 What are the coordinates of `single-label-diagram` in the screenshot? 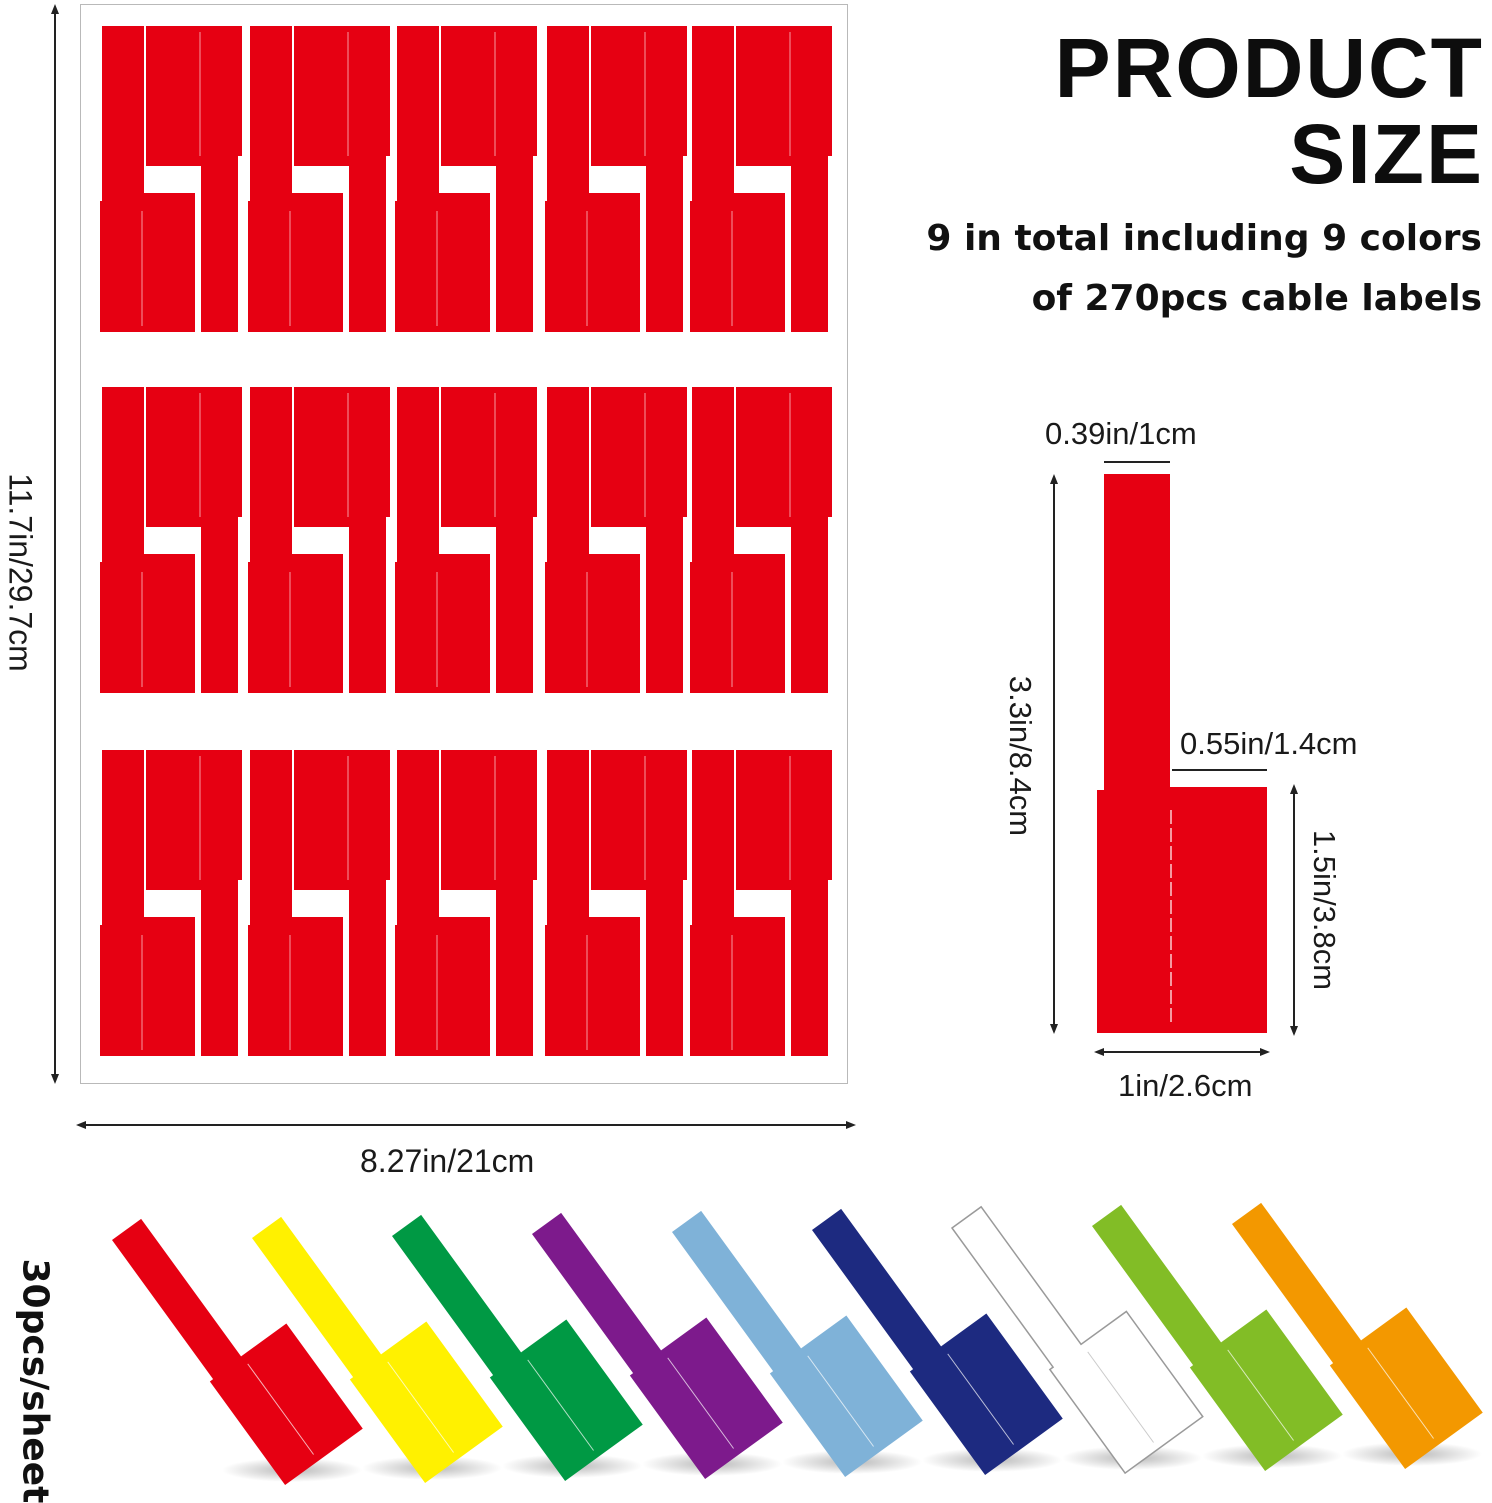 It's located at (1174, 758).